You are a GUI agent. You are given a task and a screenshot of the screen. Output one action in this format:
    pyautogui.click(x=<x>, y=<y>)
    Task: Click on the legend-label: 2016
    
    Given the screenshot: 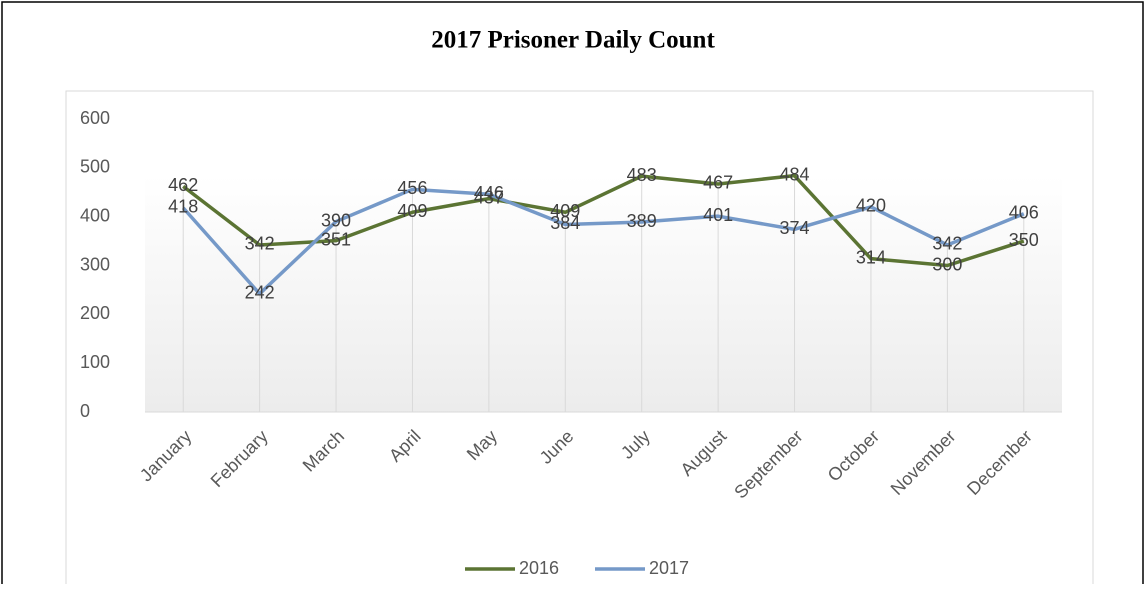 What is the action you would take?
    pyautogui.click(x=539, y=568)
    